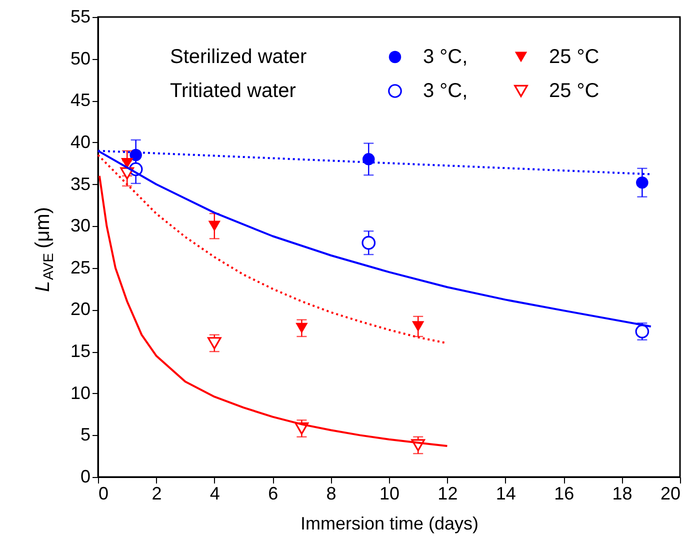 The width and height of the screenshot is (686, 556). Describe the element at coordinates (80, 100) in the screenshot. I see `y-tick-label: 45` at that location.